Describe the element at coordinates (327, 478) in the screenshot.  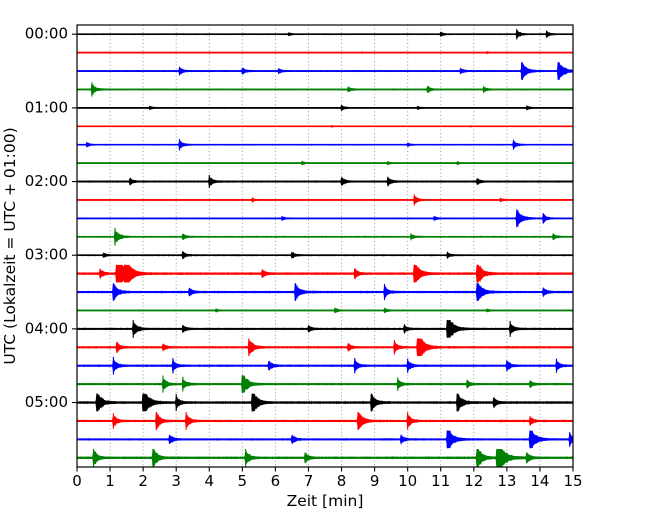
I see `x-axis-ticks: 0 1 2 3 4 5 6 7 8 9 10 11 12 13 14 15` at that location.